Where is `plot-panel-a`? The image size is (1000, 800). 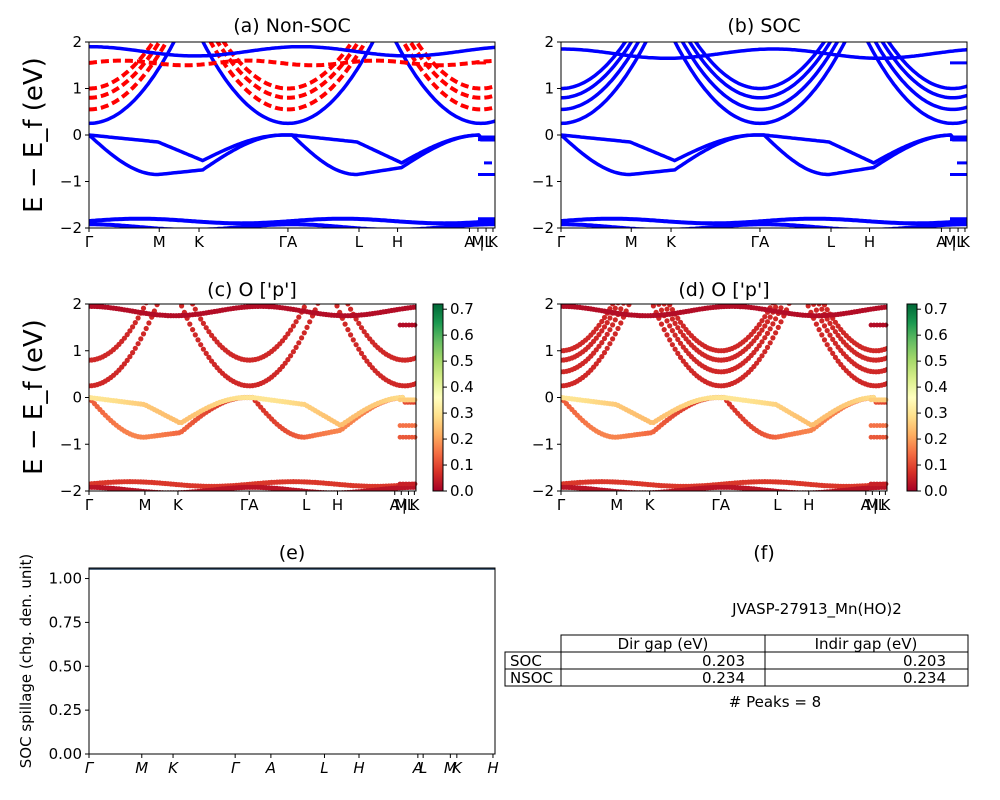 plot-panel-a is located at coordinates (292, 135).